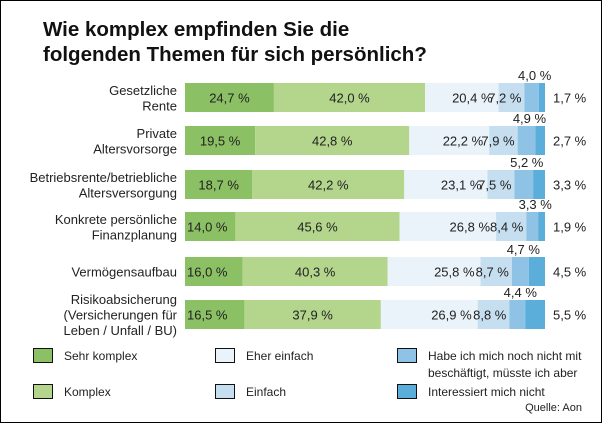  What do you see at coordinates (207, 315) in the screenshot?
I see `value-label: 16,5 %` at bounding box center [207, 315].